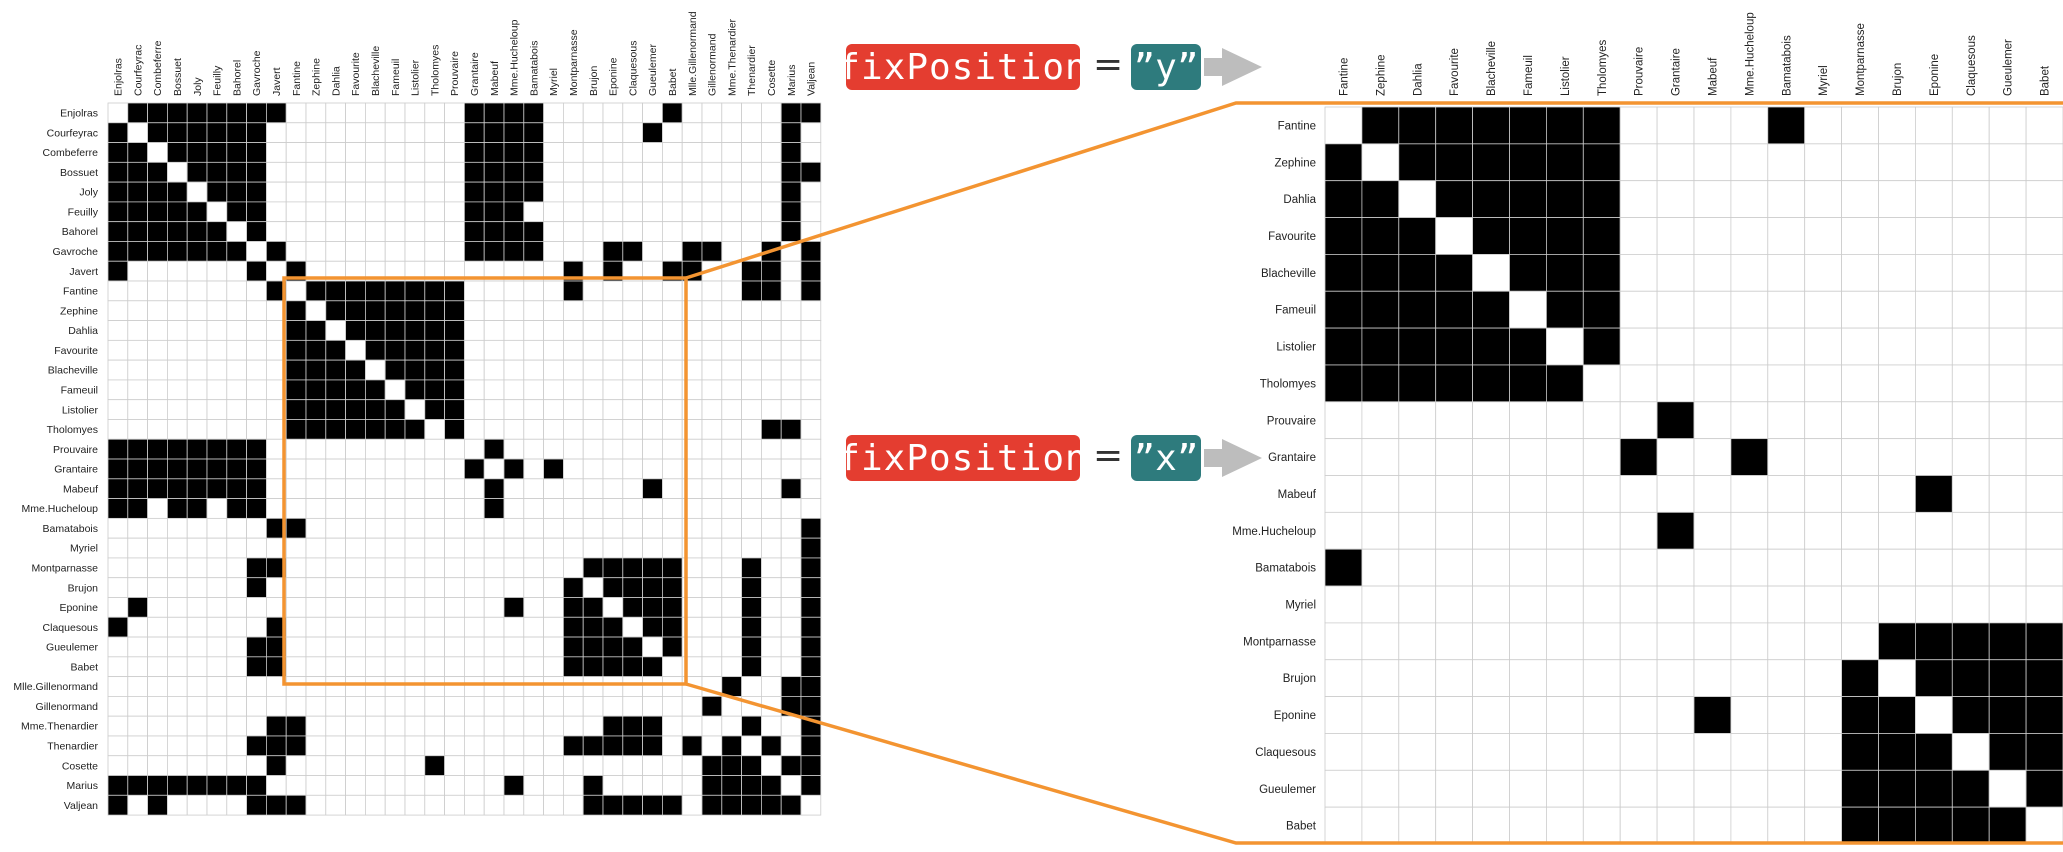 The width and height of the screenshot is (2063, 852). I want to click on column-label: Feuilly, so click(218, 80).